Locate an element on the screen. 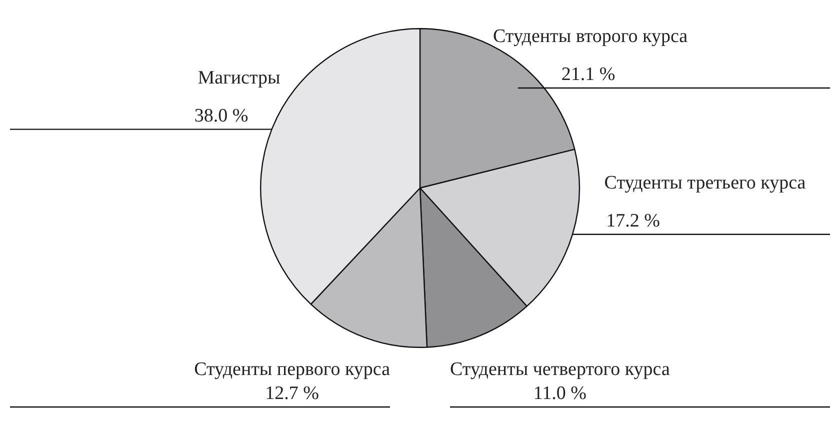  slice-label: Студенты четвертого курса is located at coordinates (560, 369).